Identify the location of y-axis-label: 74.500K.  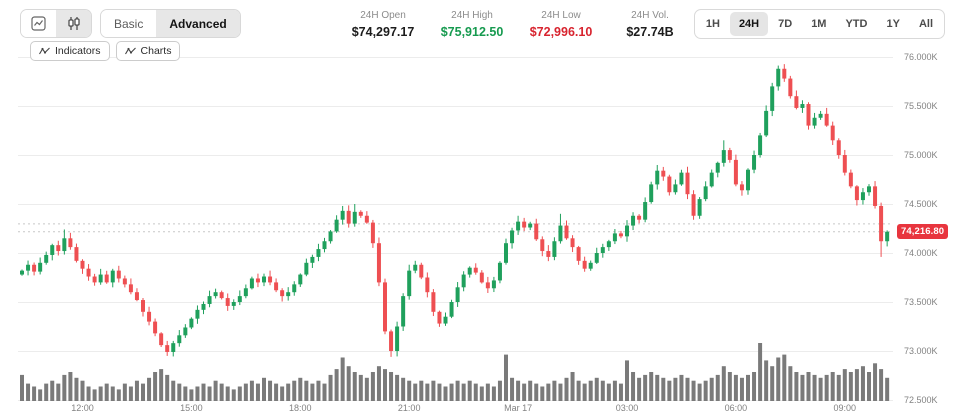
(921, 204).